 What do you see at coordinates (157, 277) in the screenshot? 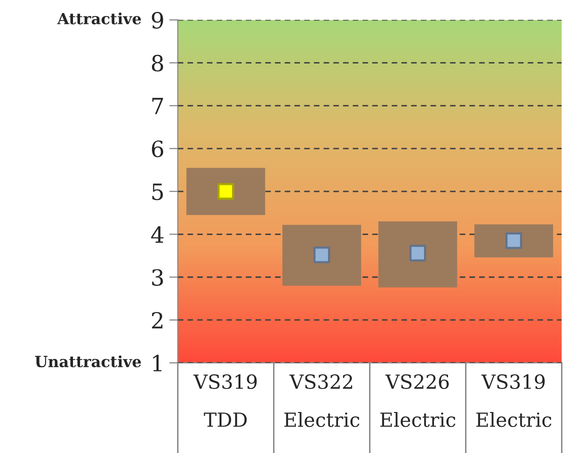
I see `y-tick-label: 3` at bounding box center [157, 277].